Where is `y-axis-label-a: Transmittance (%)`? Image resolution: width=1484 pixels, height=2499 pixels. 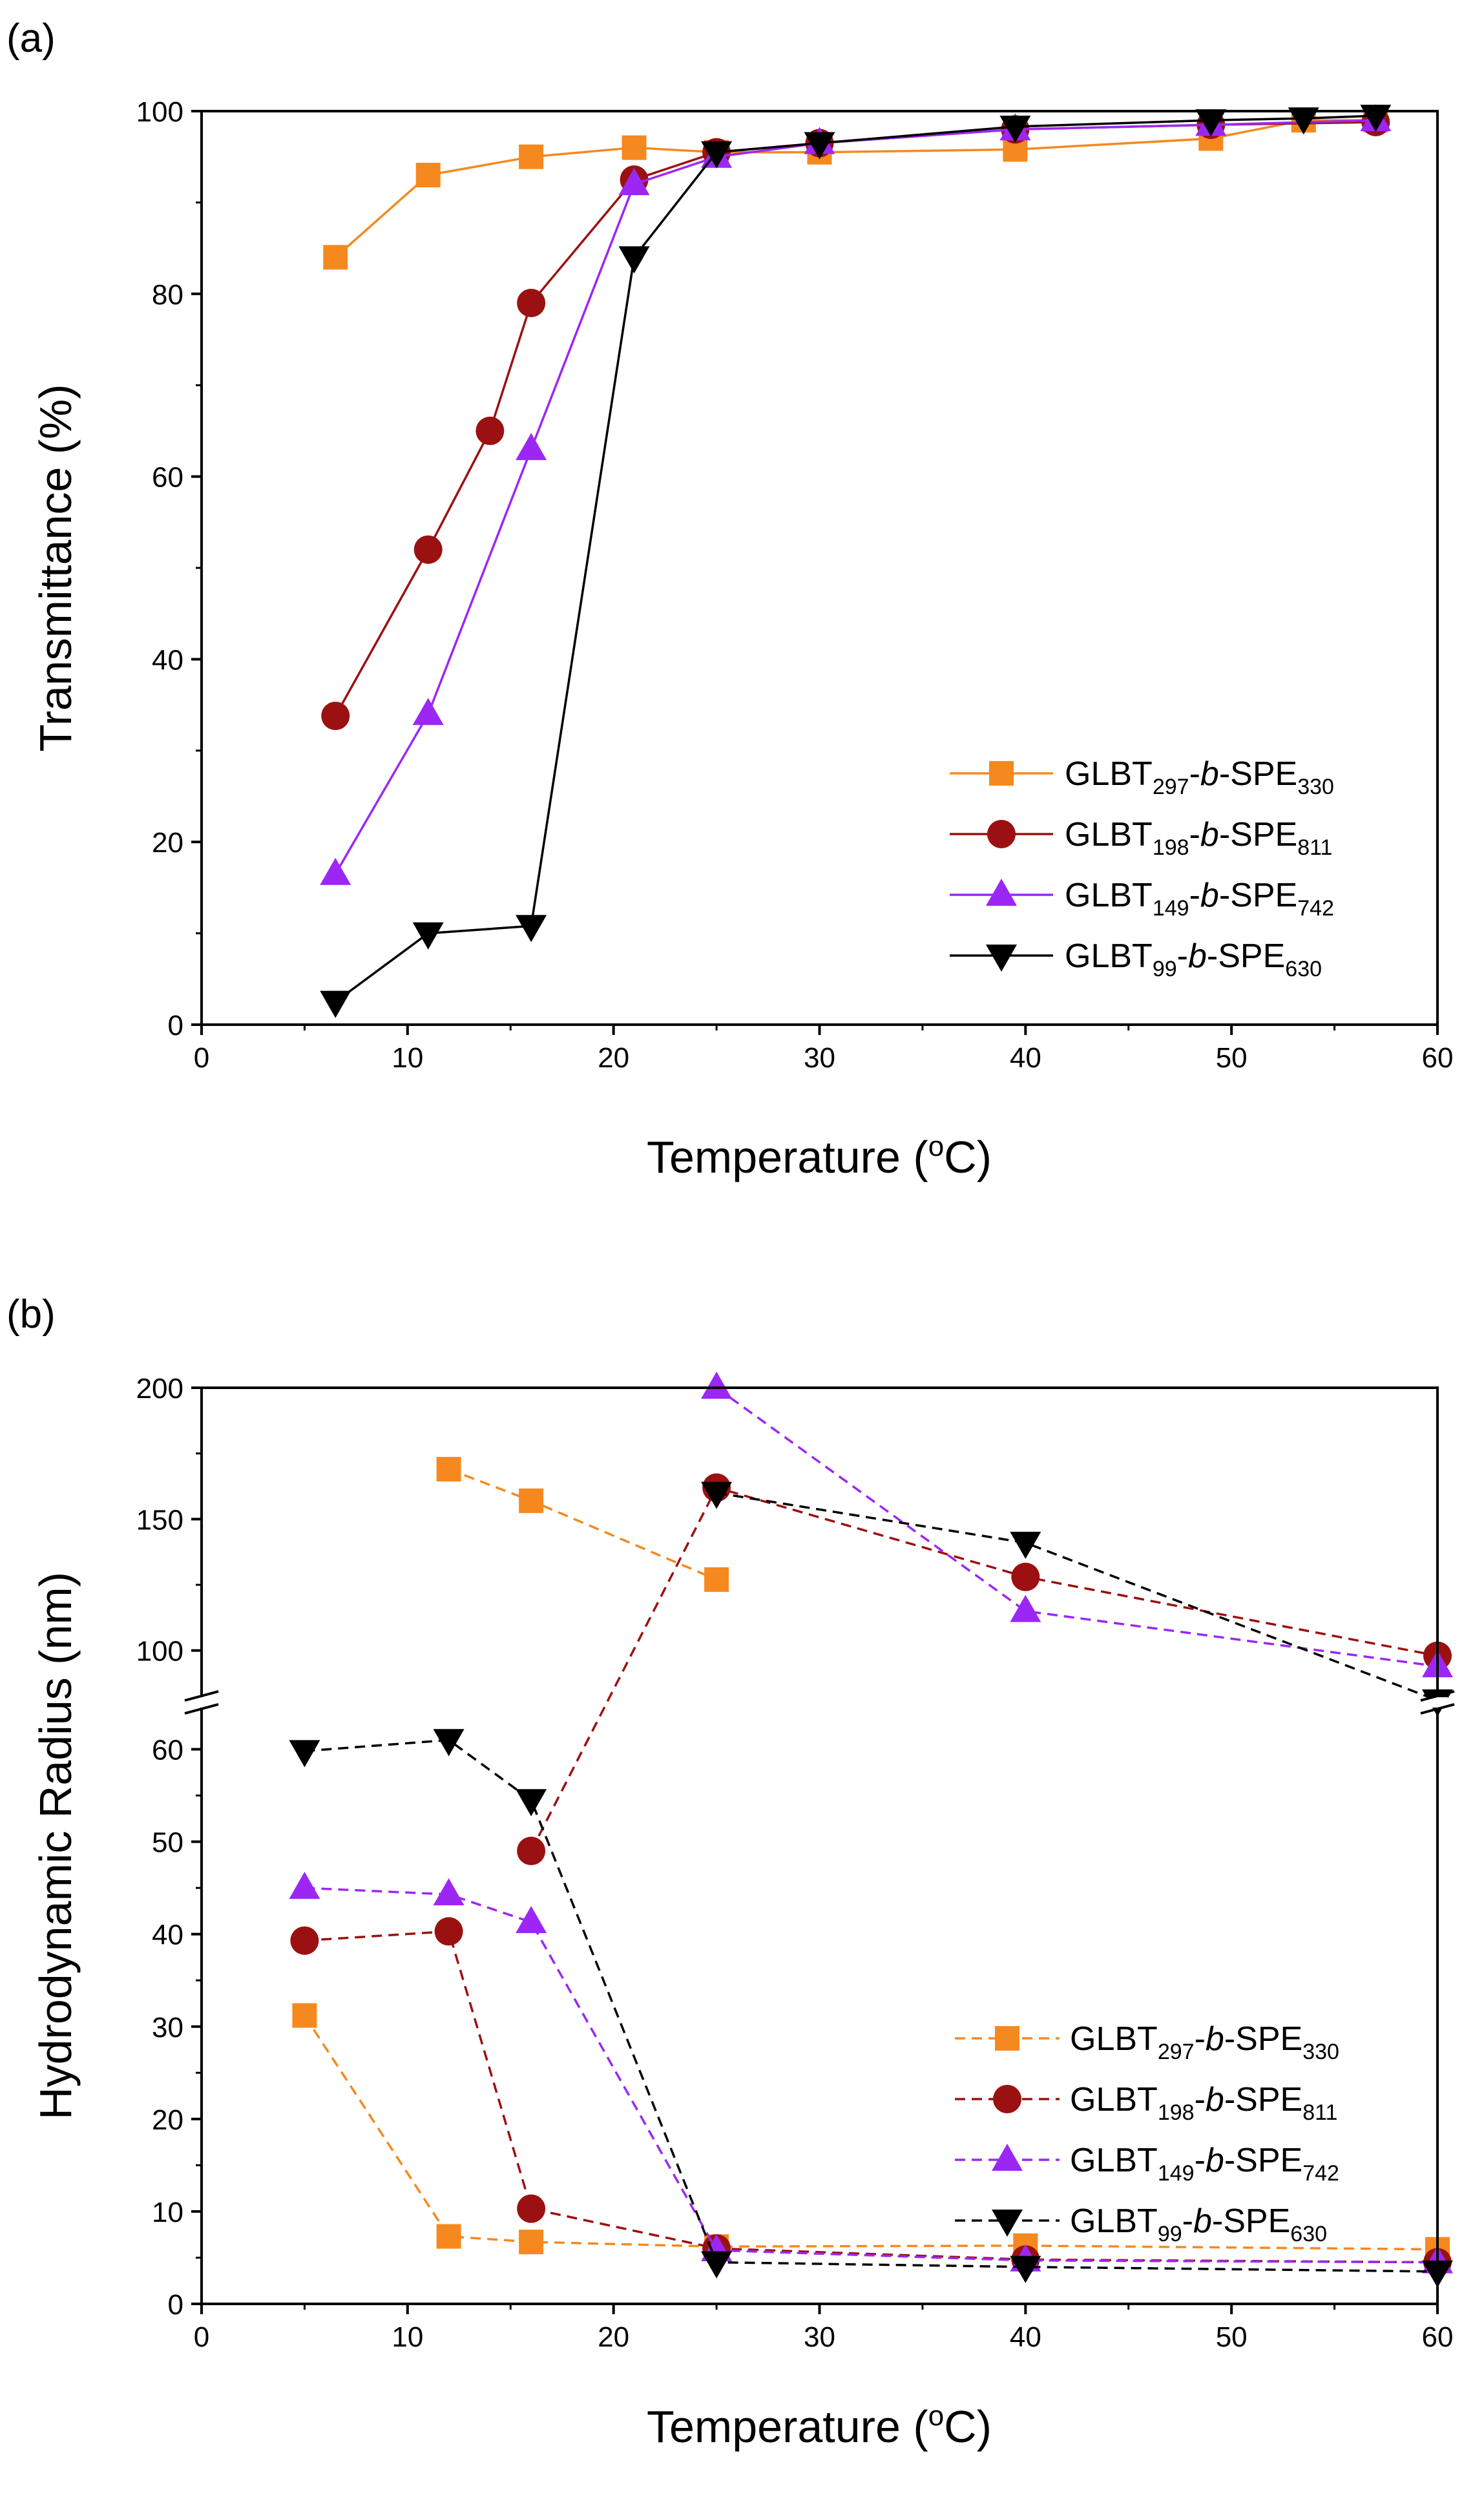 y-axis-label-a: Transmittance (%) is located at coordinates (56, 567).